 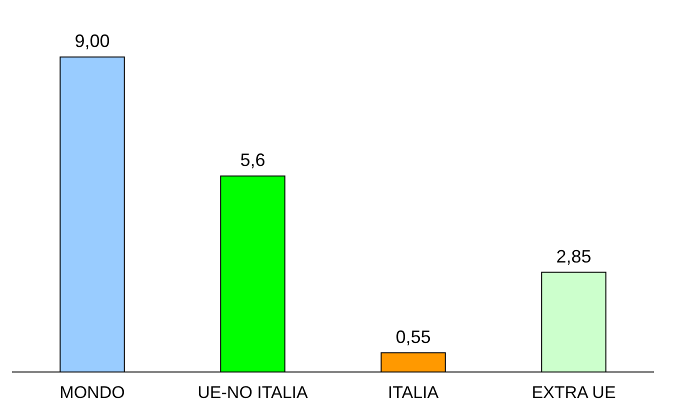 What do you see at coordinates (92, 392) in the screenshot?
I see `x-tick-label: MONDO` at bounding box center [92, 392].